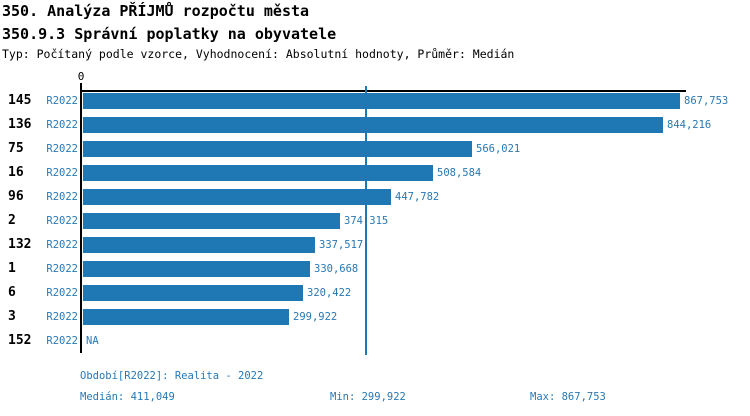  What do you see at coordinates (92, 341) in the screenshot?
I see `bar-value-label: NA` at bounding box center [92, 341].